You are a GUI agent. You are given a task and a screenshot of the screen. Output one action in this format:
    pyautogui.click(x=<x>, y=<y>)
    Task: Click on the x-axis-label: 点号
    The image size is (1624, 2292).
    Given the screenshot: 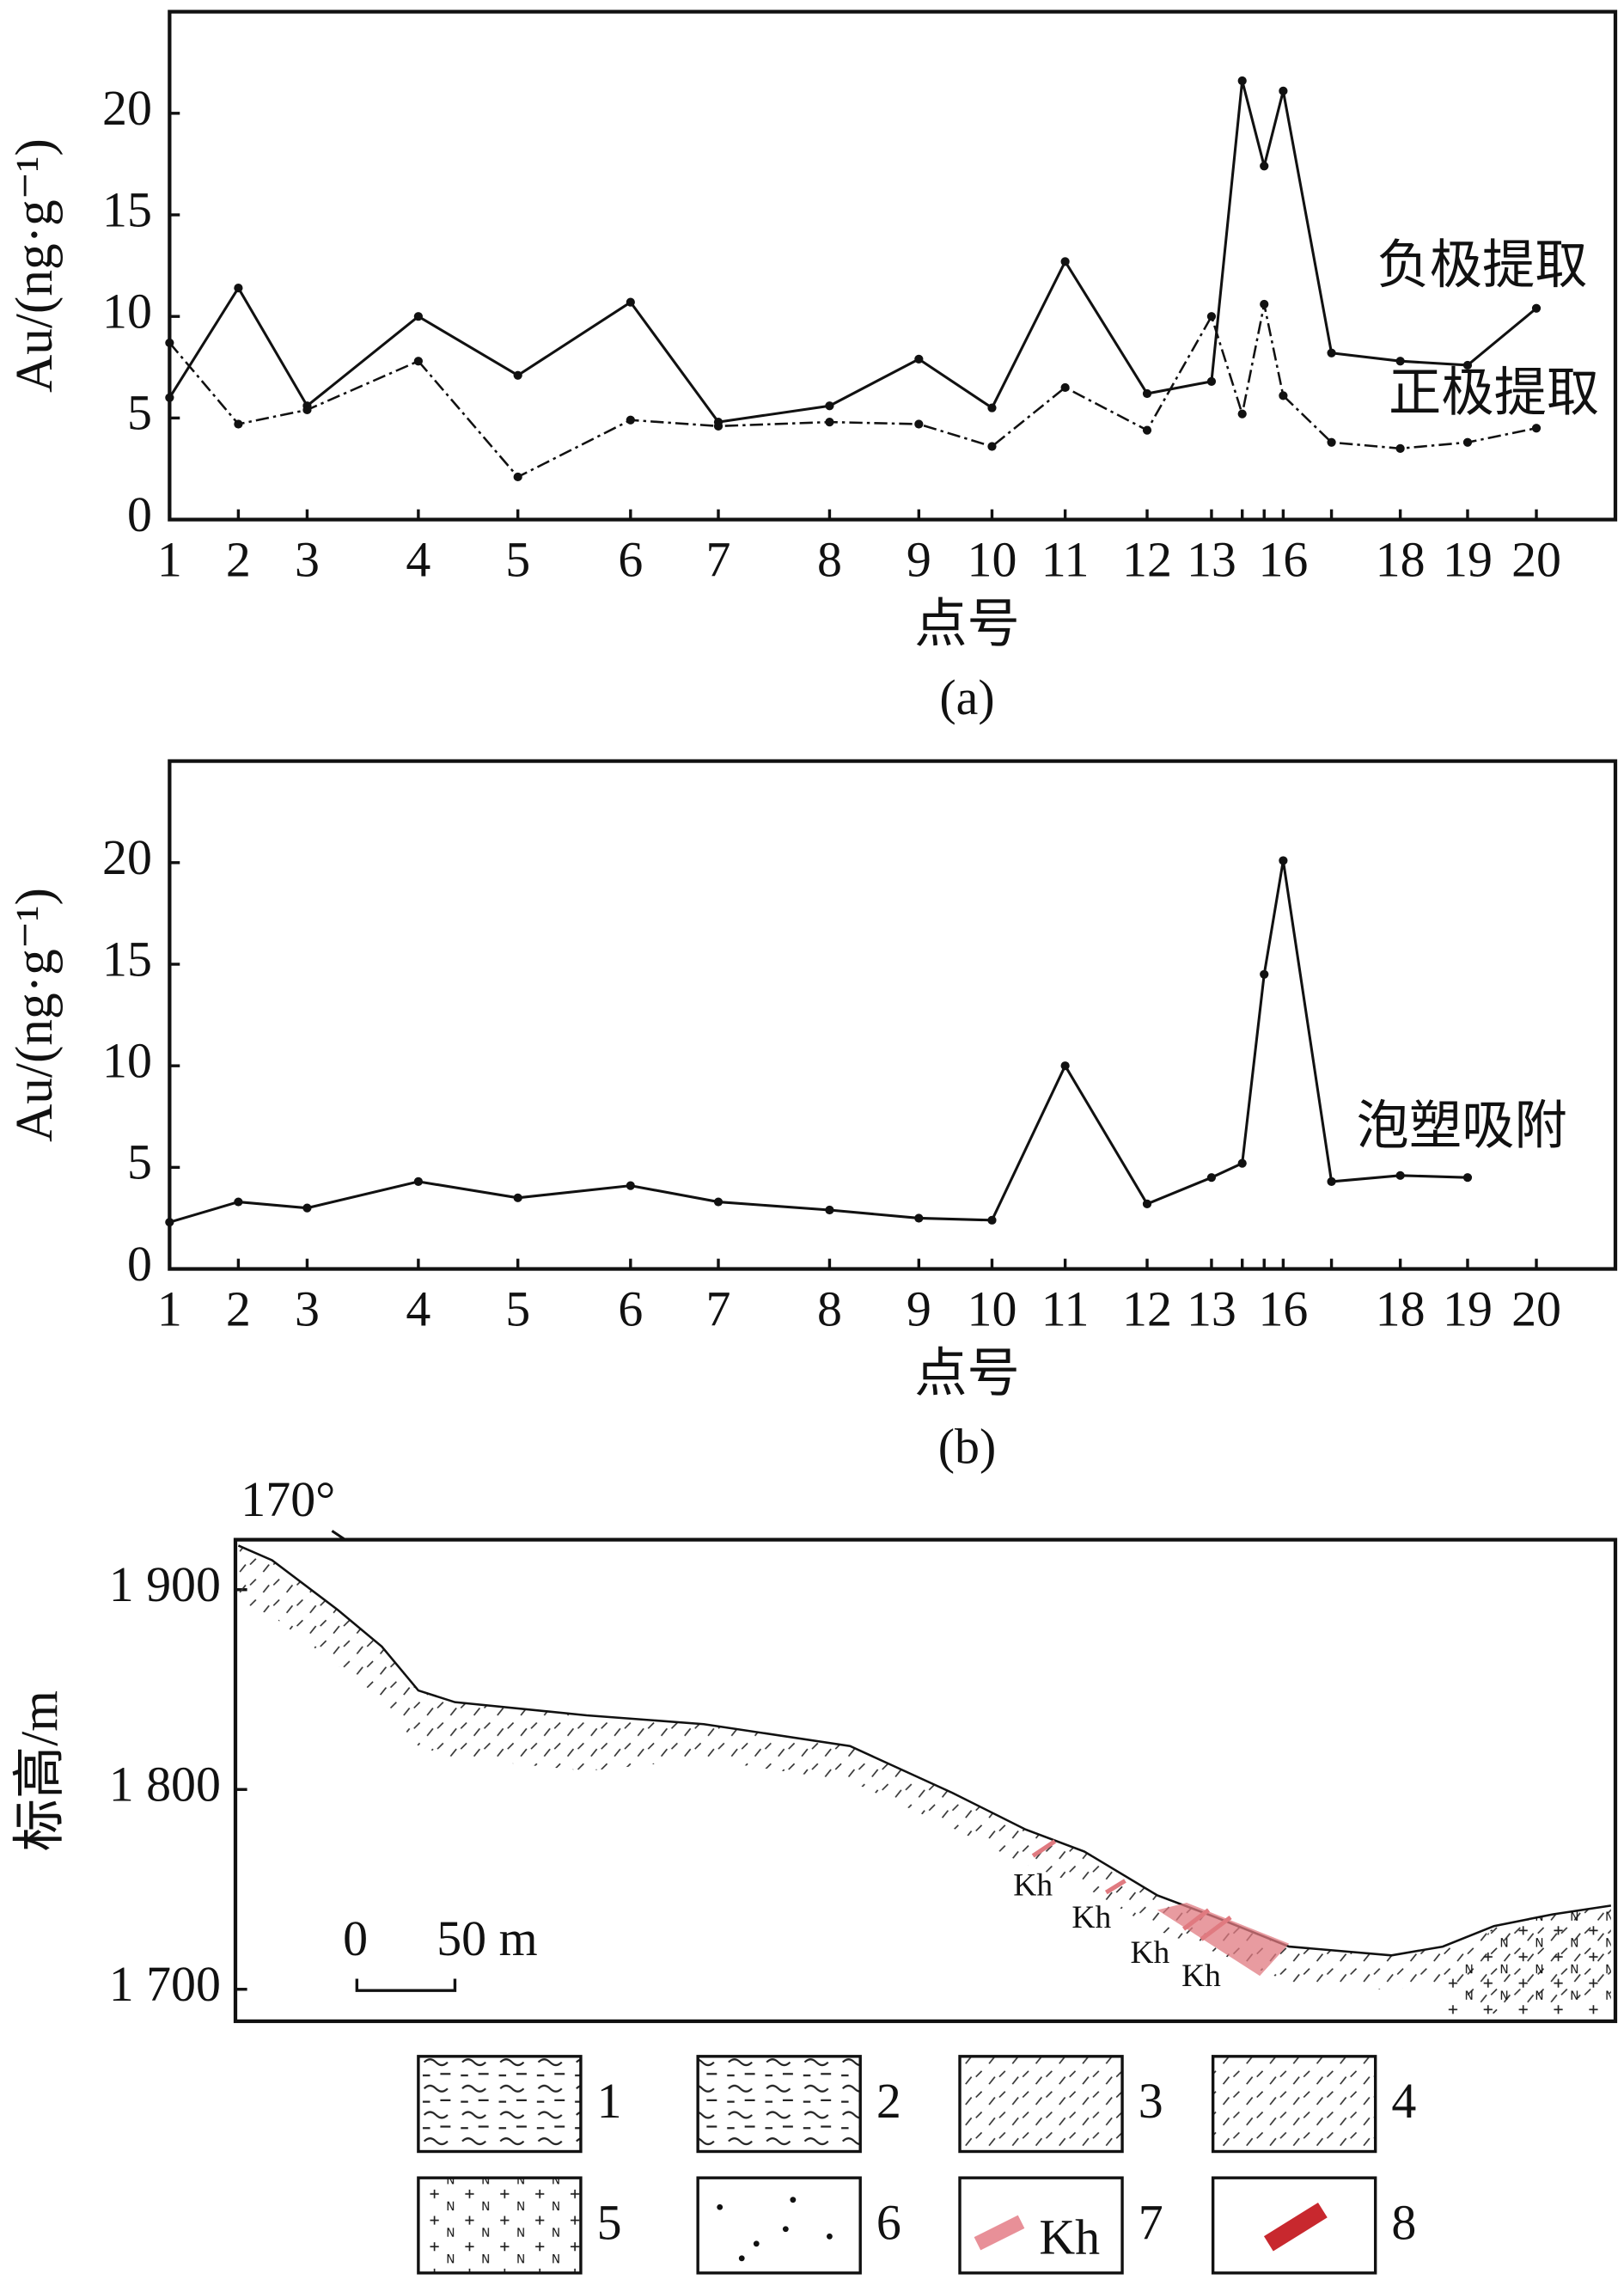 What is the action you would take?
    pyautogui.click(x=967, y=624)
    